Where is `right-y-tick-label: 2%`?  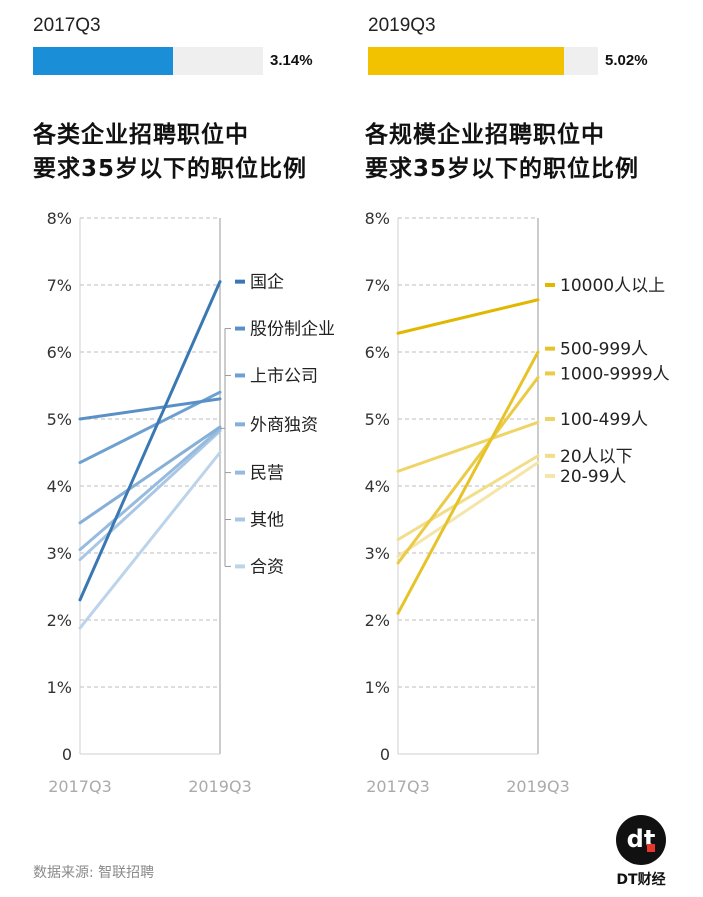
right-y-tick-label: 2% is located at coordinates (377, 620).